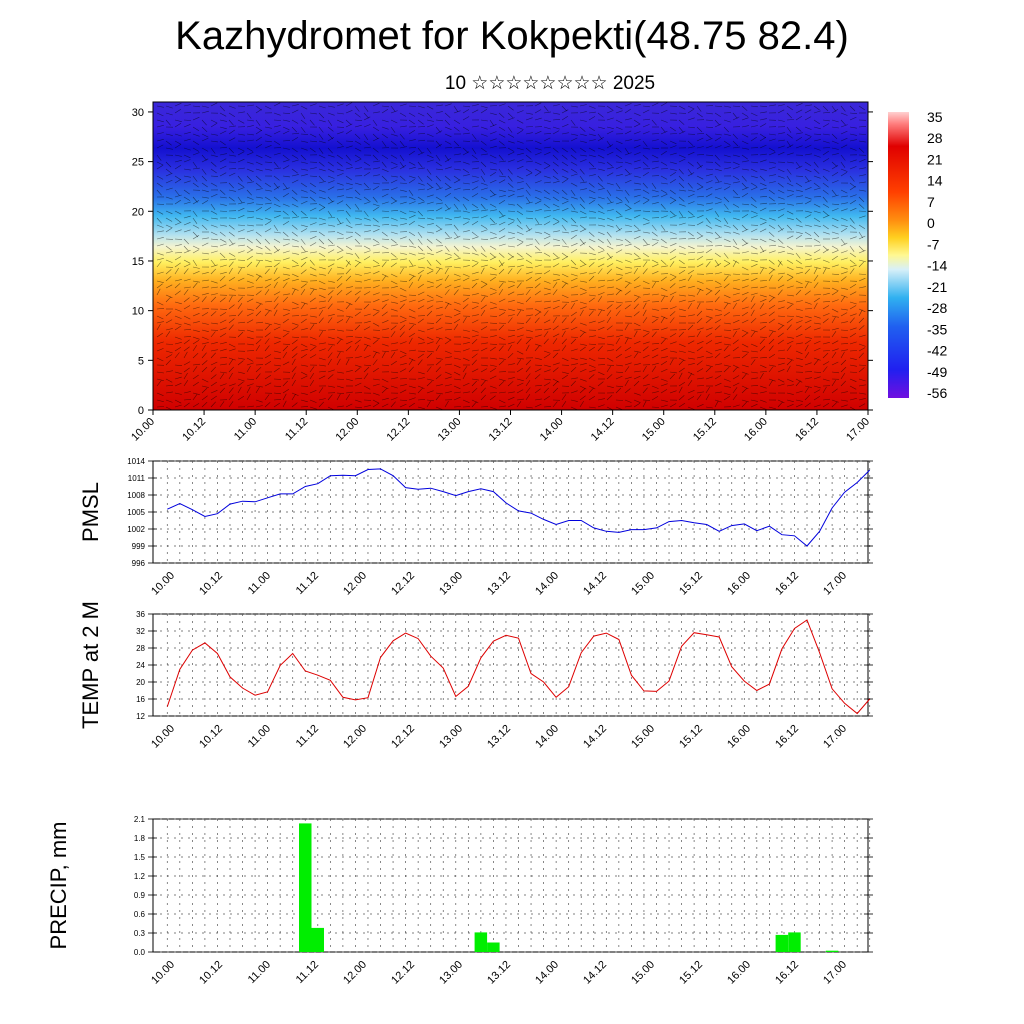  I want to click on heatmap-y-tick-label: 10, so click(138, 312).